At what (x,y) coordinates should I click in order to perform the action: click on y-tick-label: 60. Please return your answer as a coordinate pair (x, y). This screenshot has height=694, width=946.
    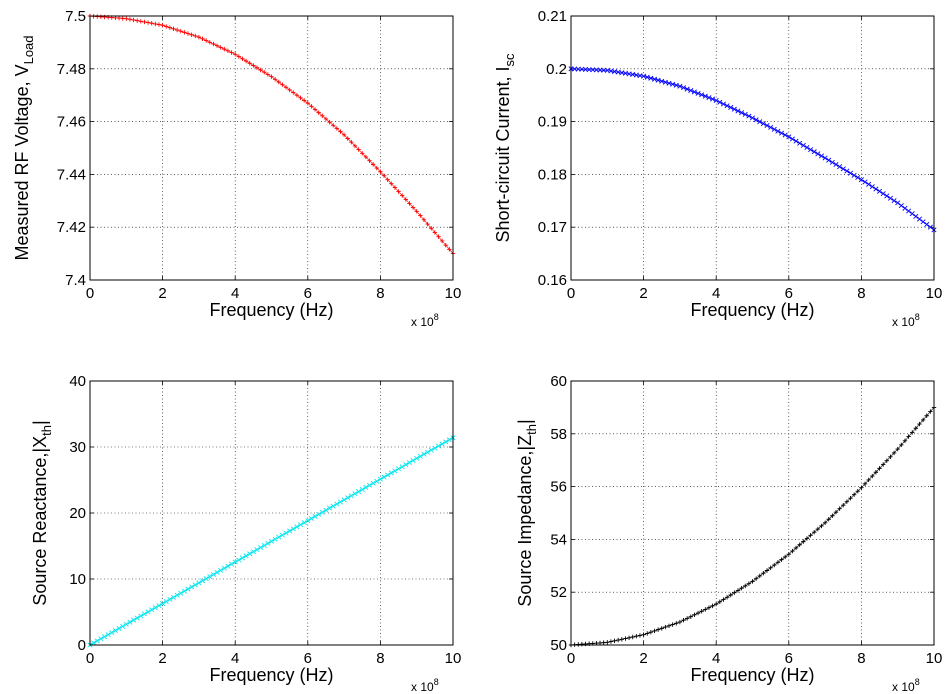
    Looking at the image, I should click on (558, 381).